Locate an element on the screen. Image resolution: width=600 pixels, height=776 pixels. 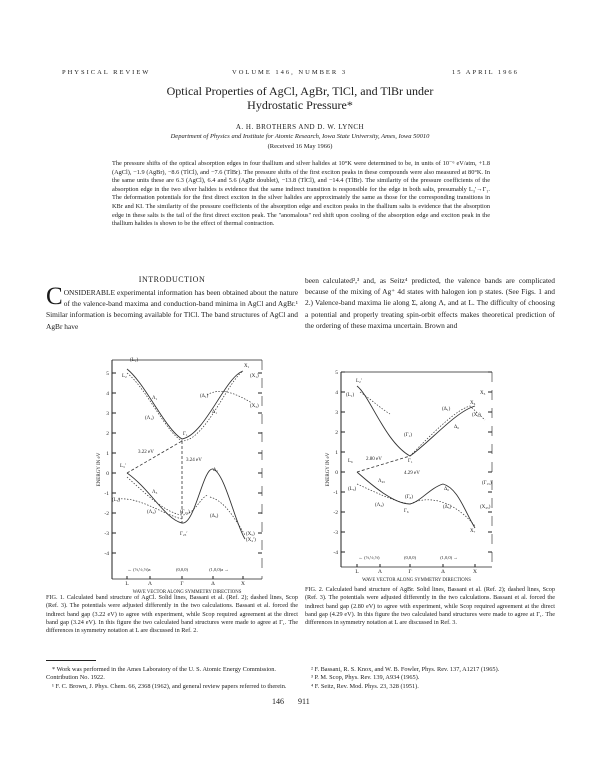
band-label: (X₅) is located at coordinates (250, 534).